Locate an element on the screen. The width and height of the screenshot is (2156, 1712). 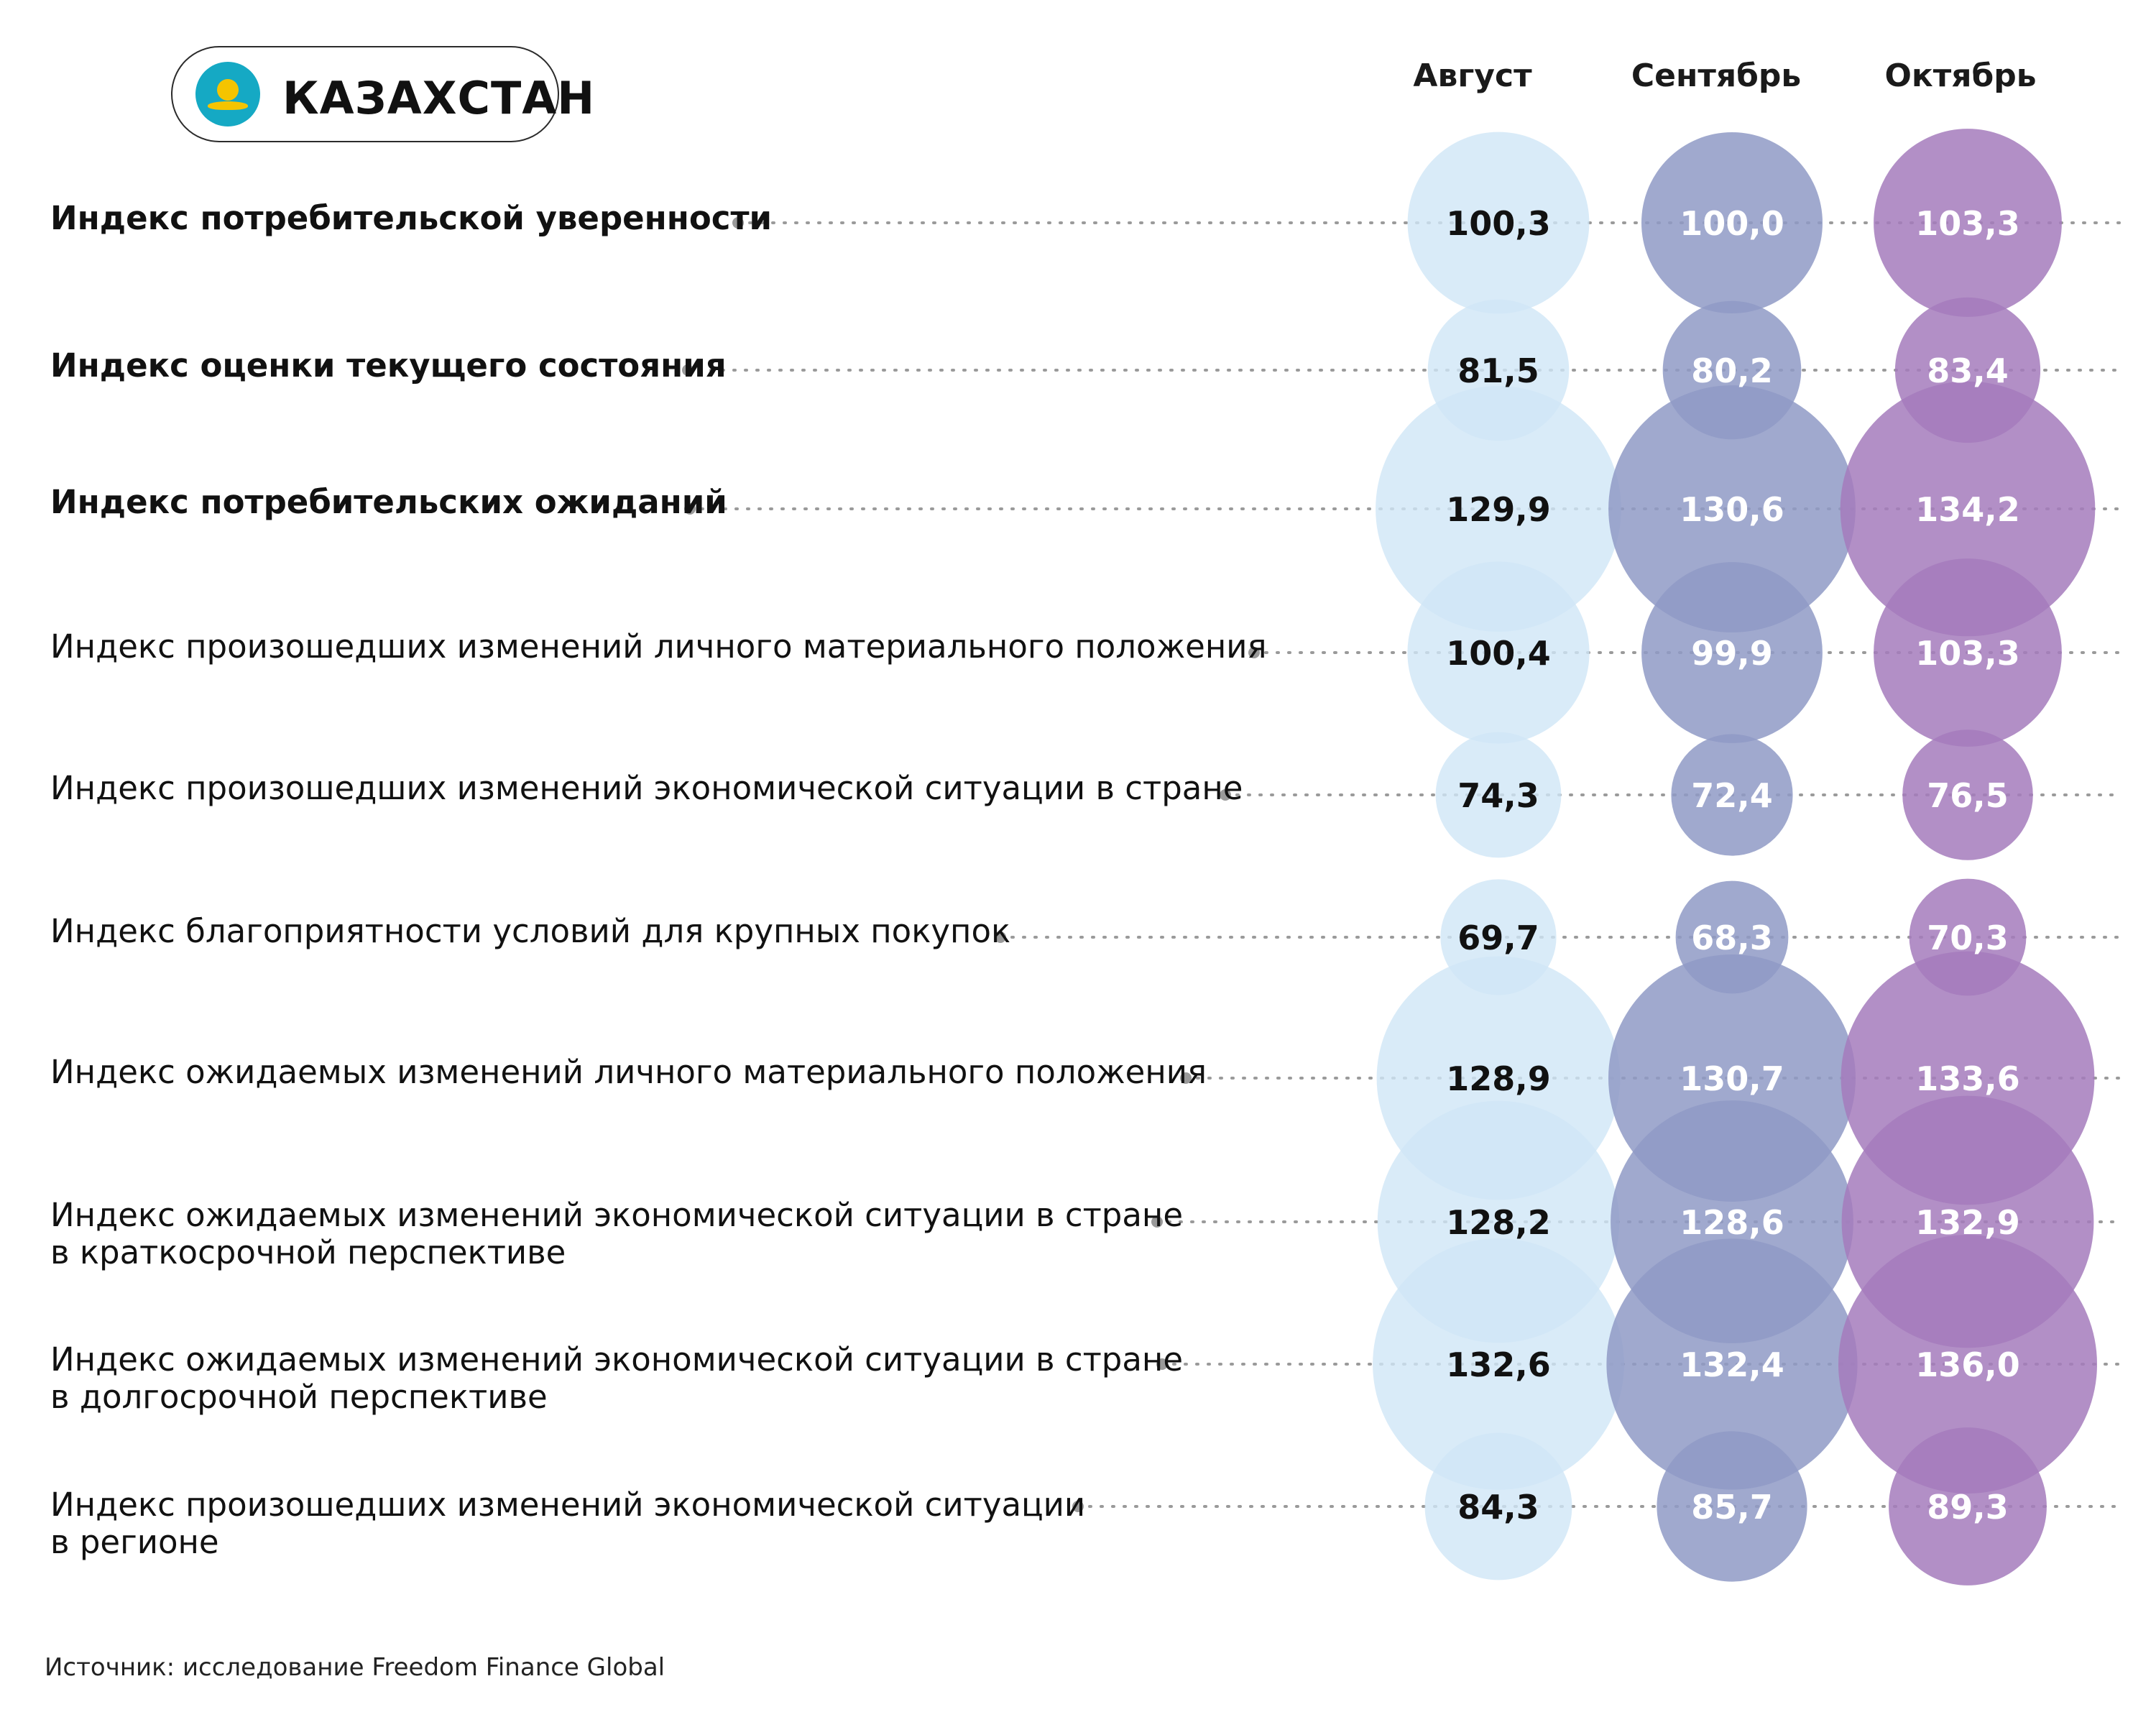
value-label-august: 100,4 is located at coordinates (1499, 653).